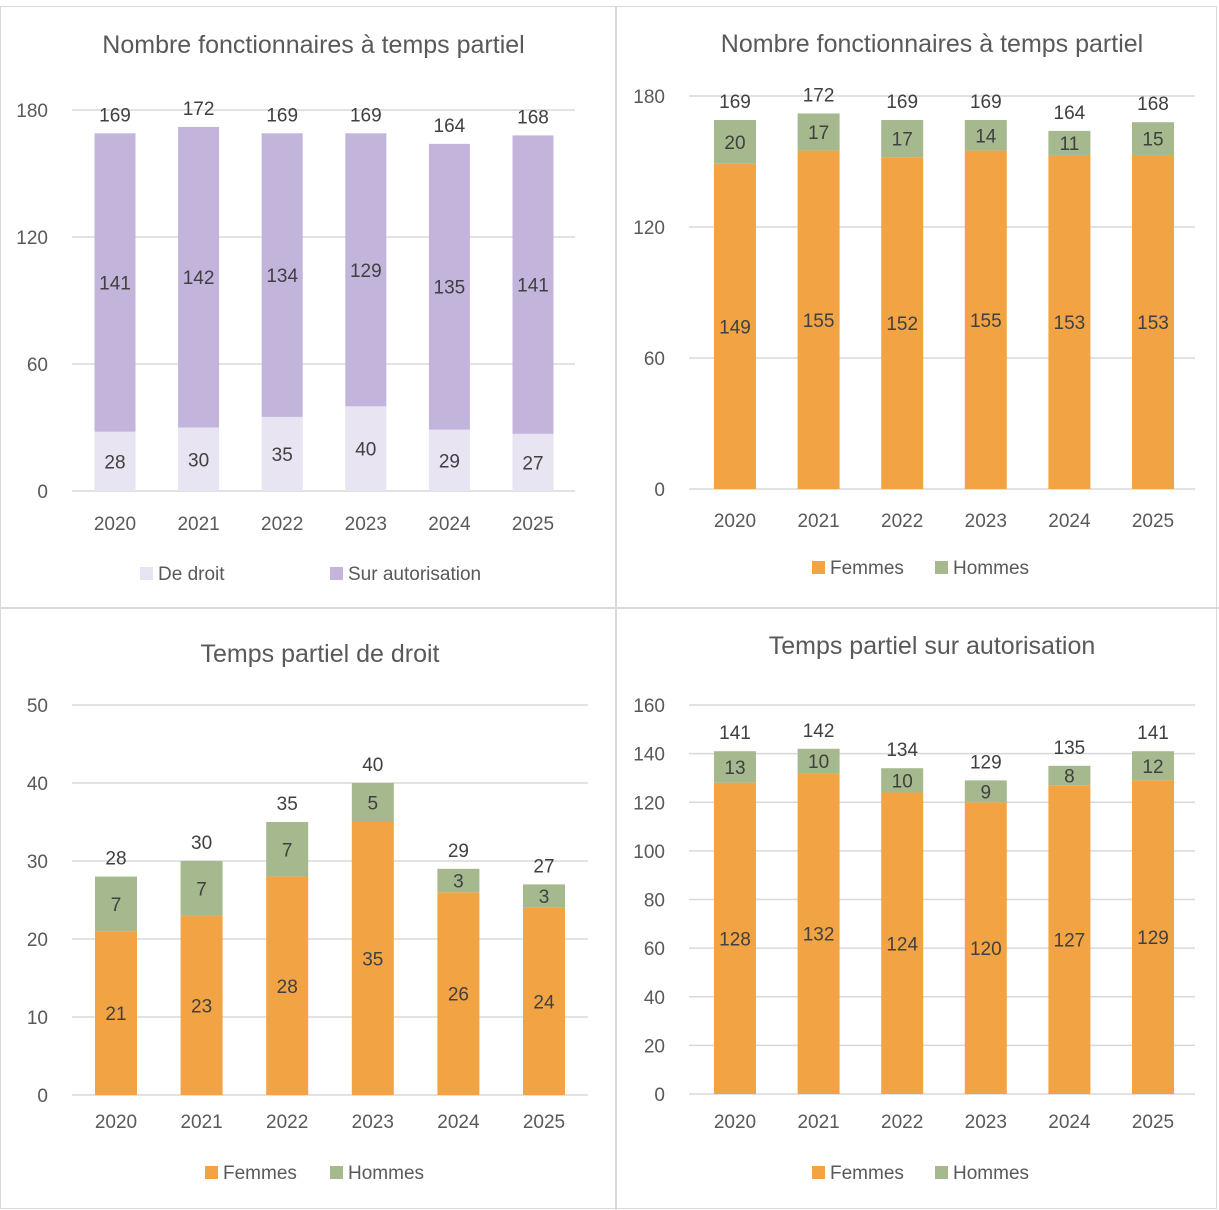  Describe the element at coordinates (260, 1173) in the screenshot. I see `legend-label: Femmes` at that location.